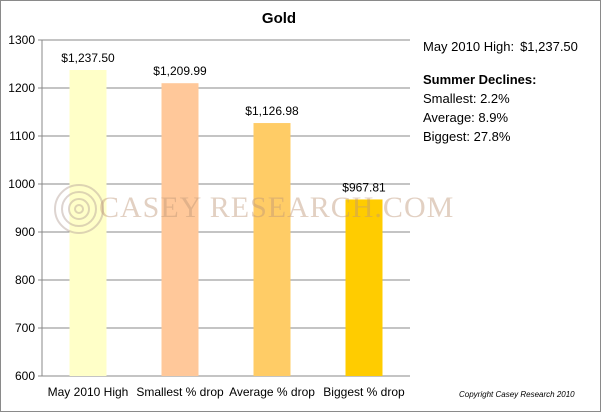 The image size is (601, 413). I want to click on high-line: May 2010 High: $1,237.50, so click(500, 46).